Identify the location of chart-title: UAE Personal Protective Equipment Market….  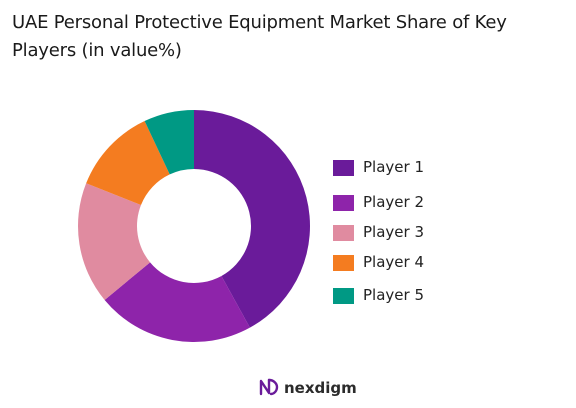
(259, 36).